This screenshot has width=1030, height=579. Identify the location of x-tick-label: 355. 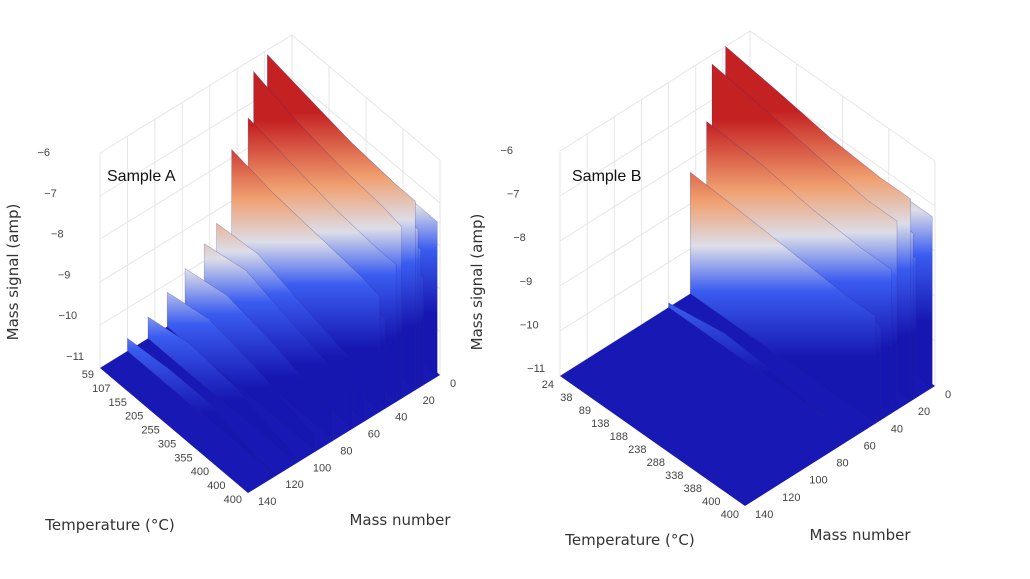
(183, 458).